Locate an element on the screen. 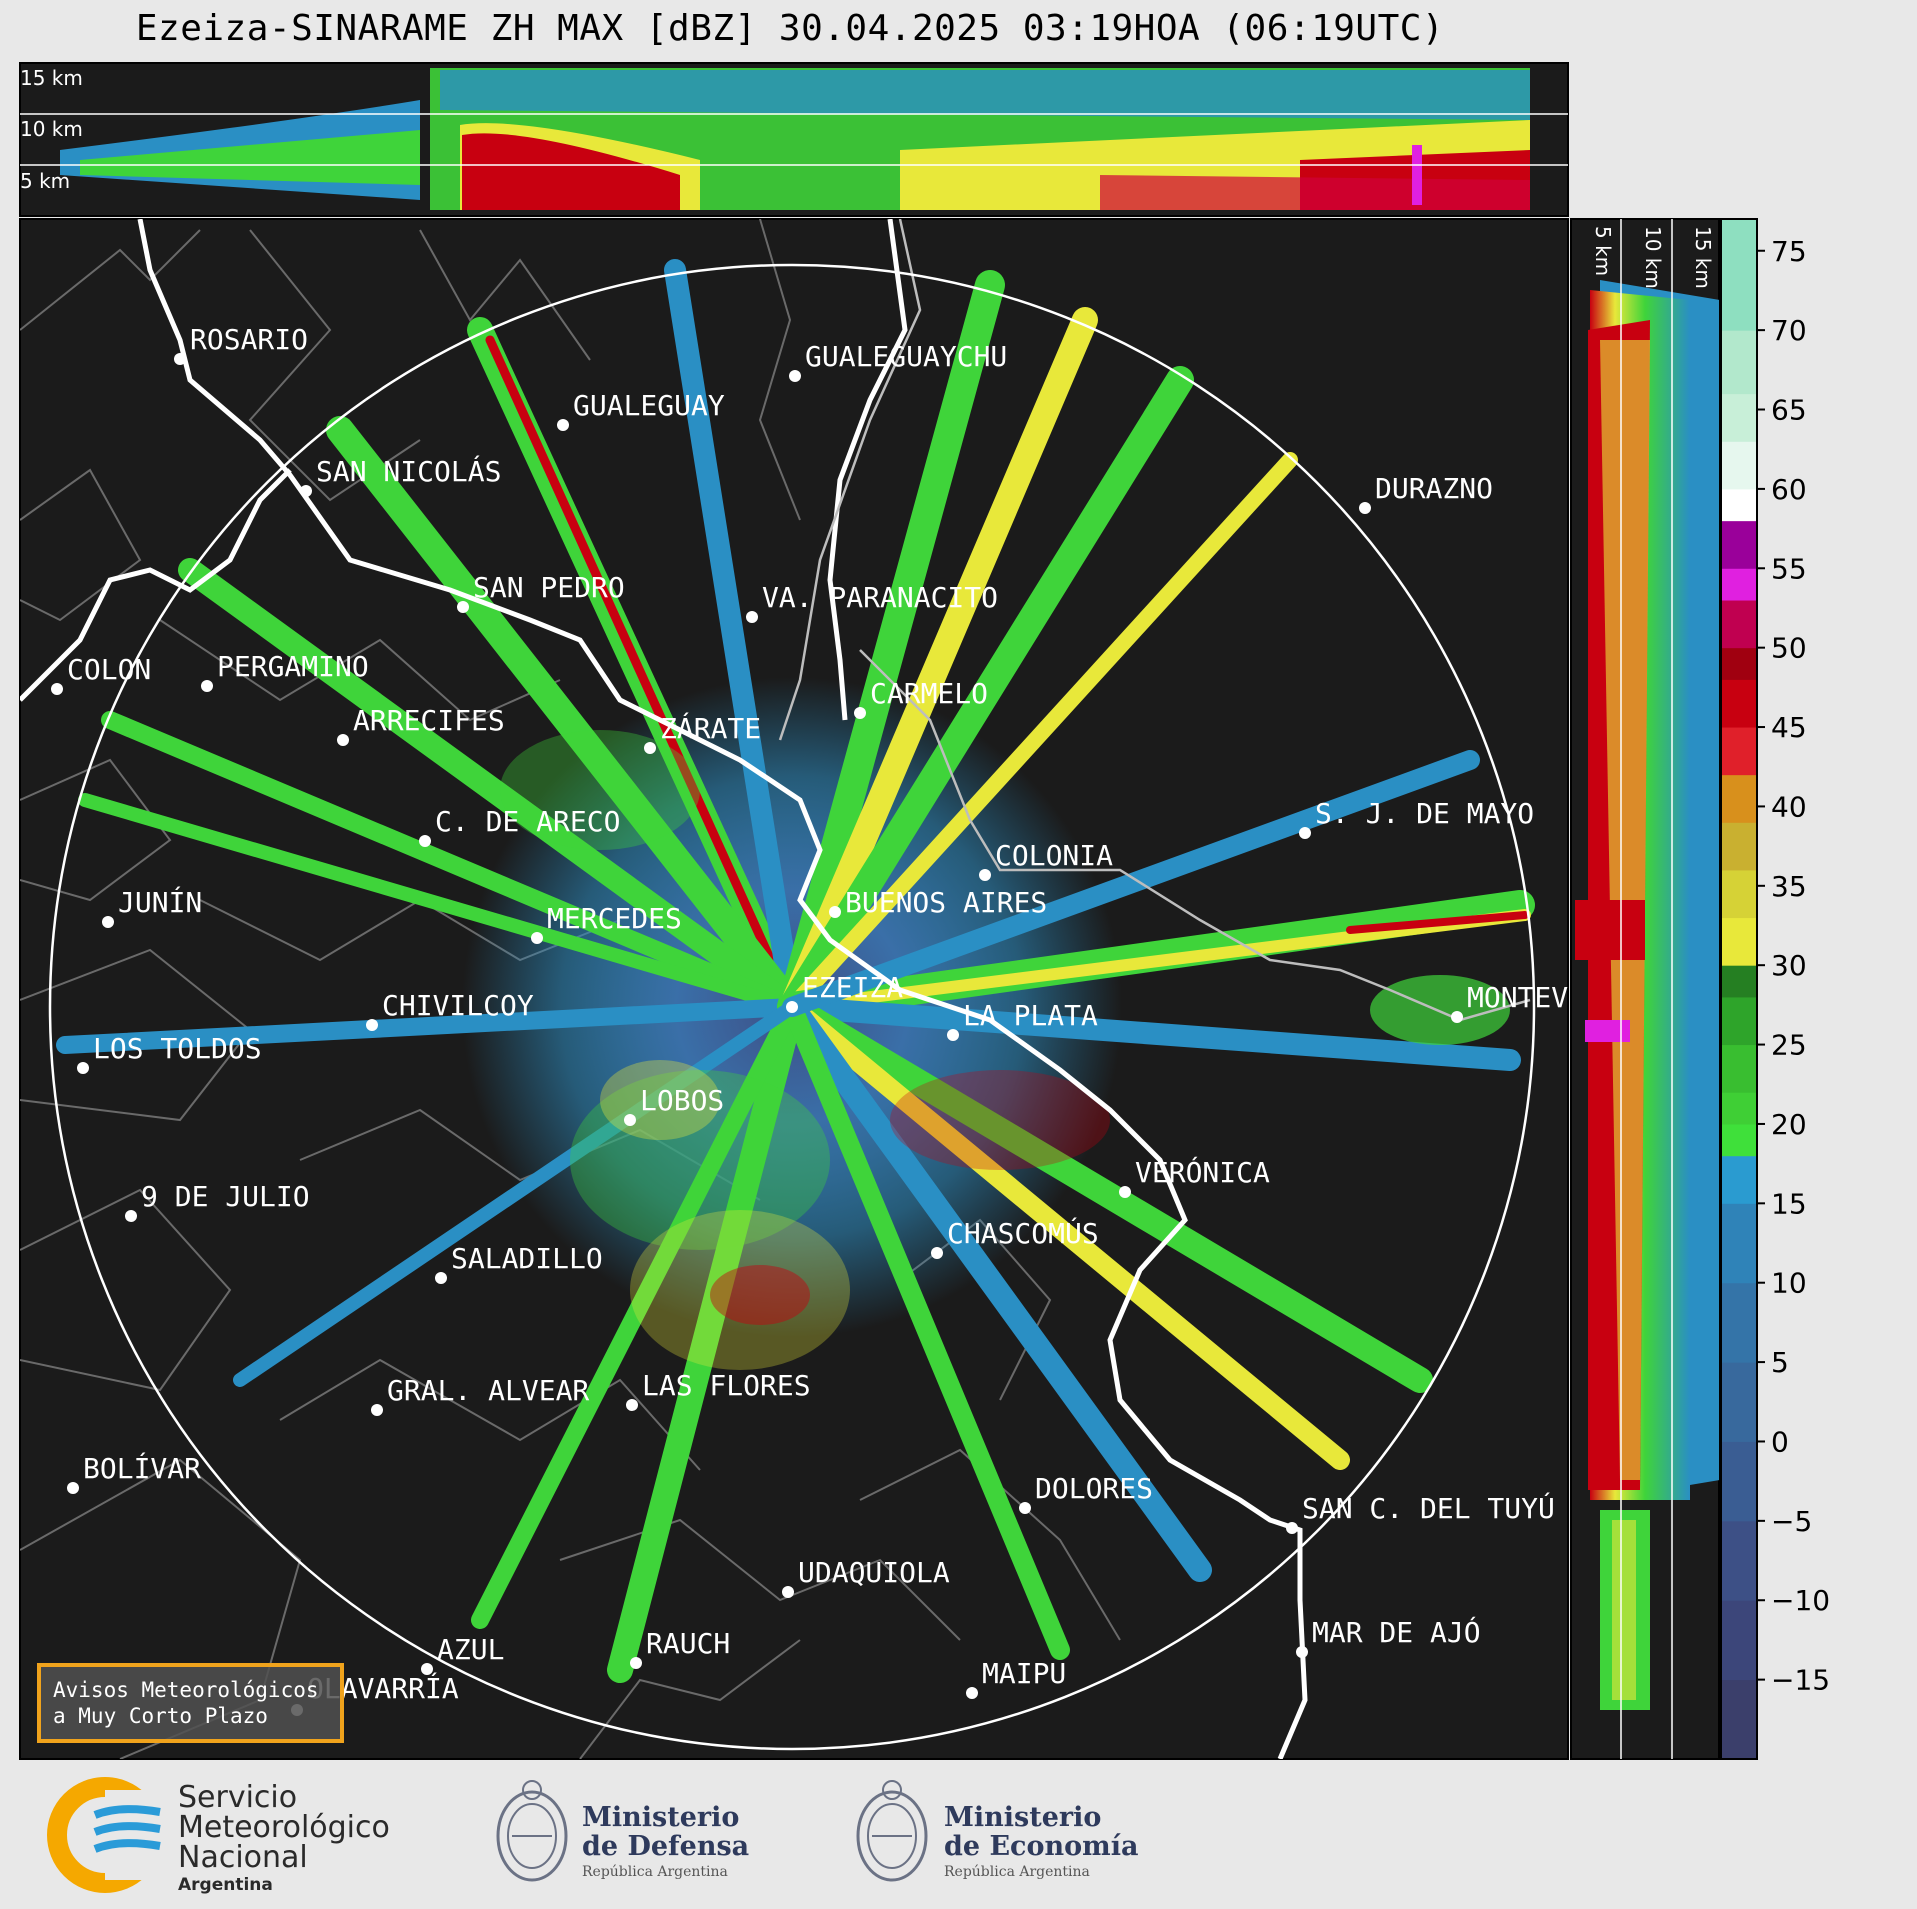  top-height-15: 15 km is located at coordinates (51, 78).